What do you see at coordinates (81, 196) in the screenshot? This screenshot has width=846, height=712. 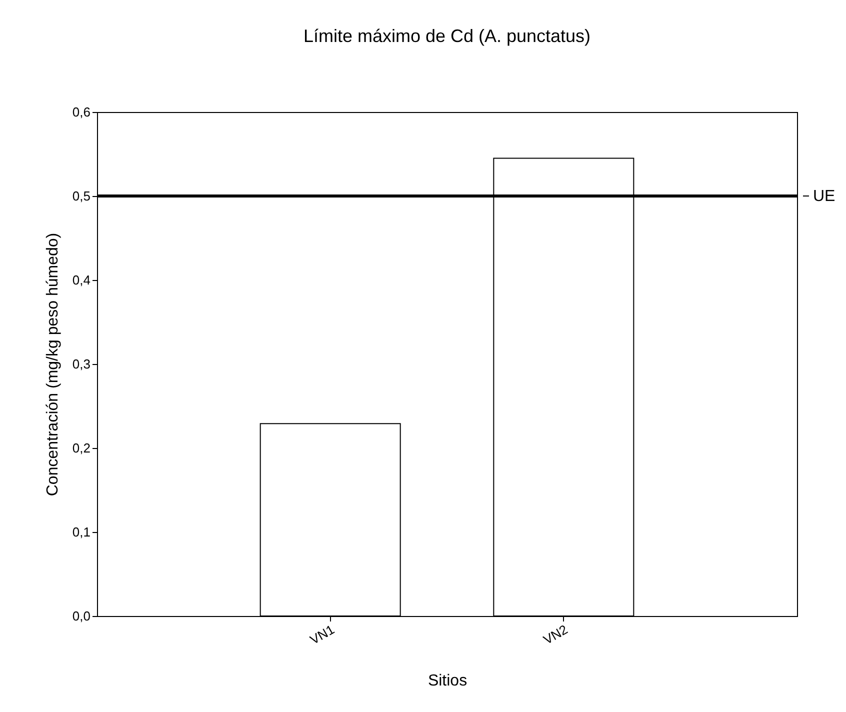 I see `y-tick-label: 0,5` at bounding box center [81, 196].